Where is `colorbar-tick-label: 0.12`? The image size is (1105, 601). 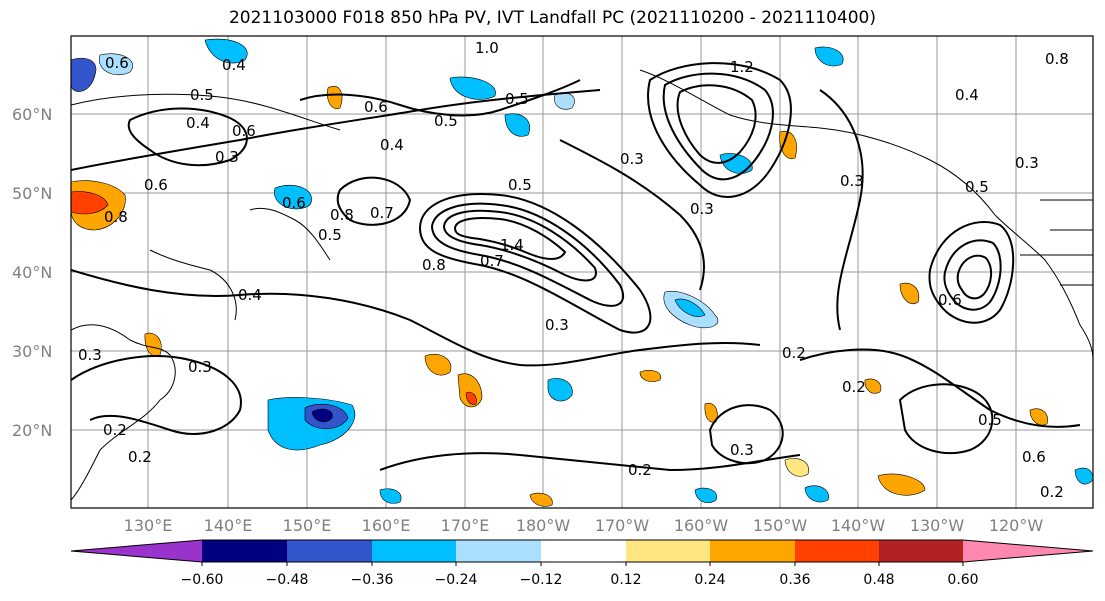 colorbar-tick-label: 0.12 is located at coordinates (625, 580).